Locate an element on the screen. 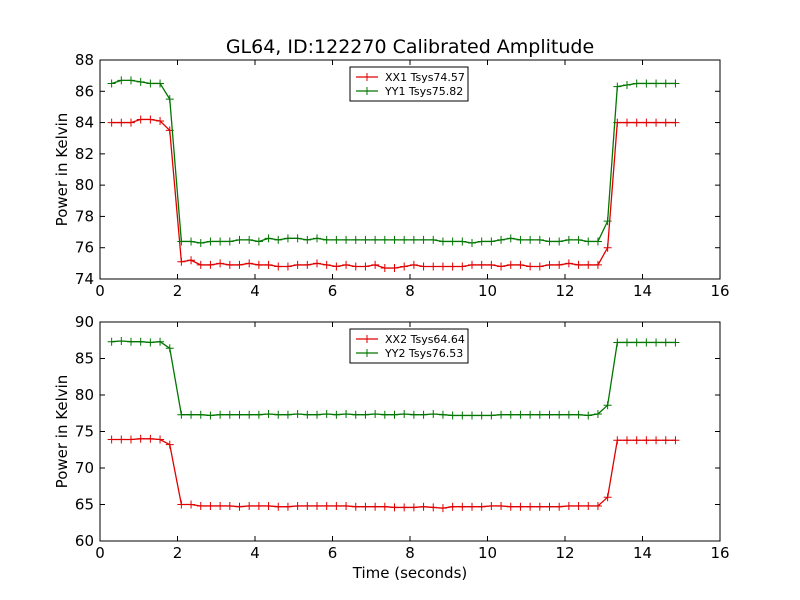 The image size is (800, 600). x-tick-label: 4 is located at coordinates (255, 553).